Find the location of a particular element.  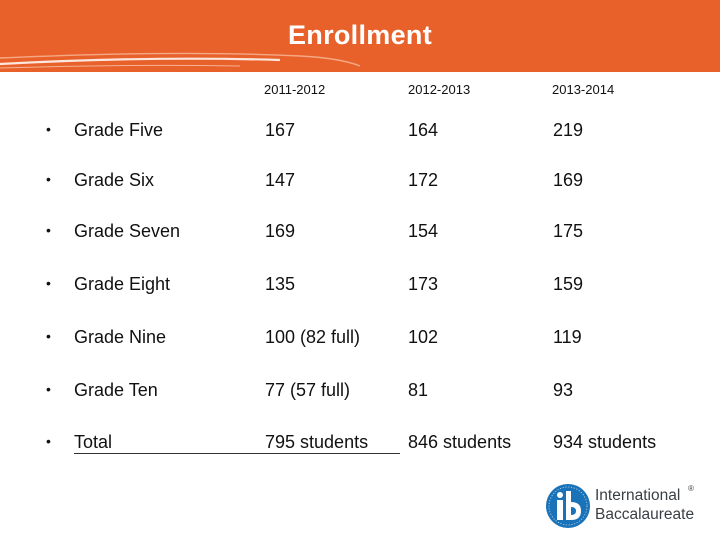

ib-logo: International Baccalaureate ® is located at coordinates (630, 507).